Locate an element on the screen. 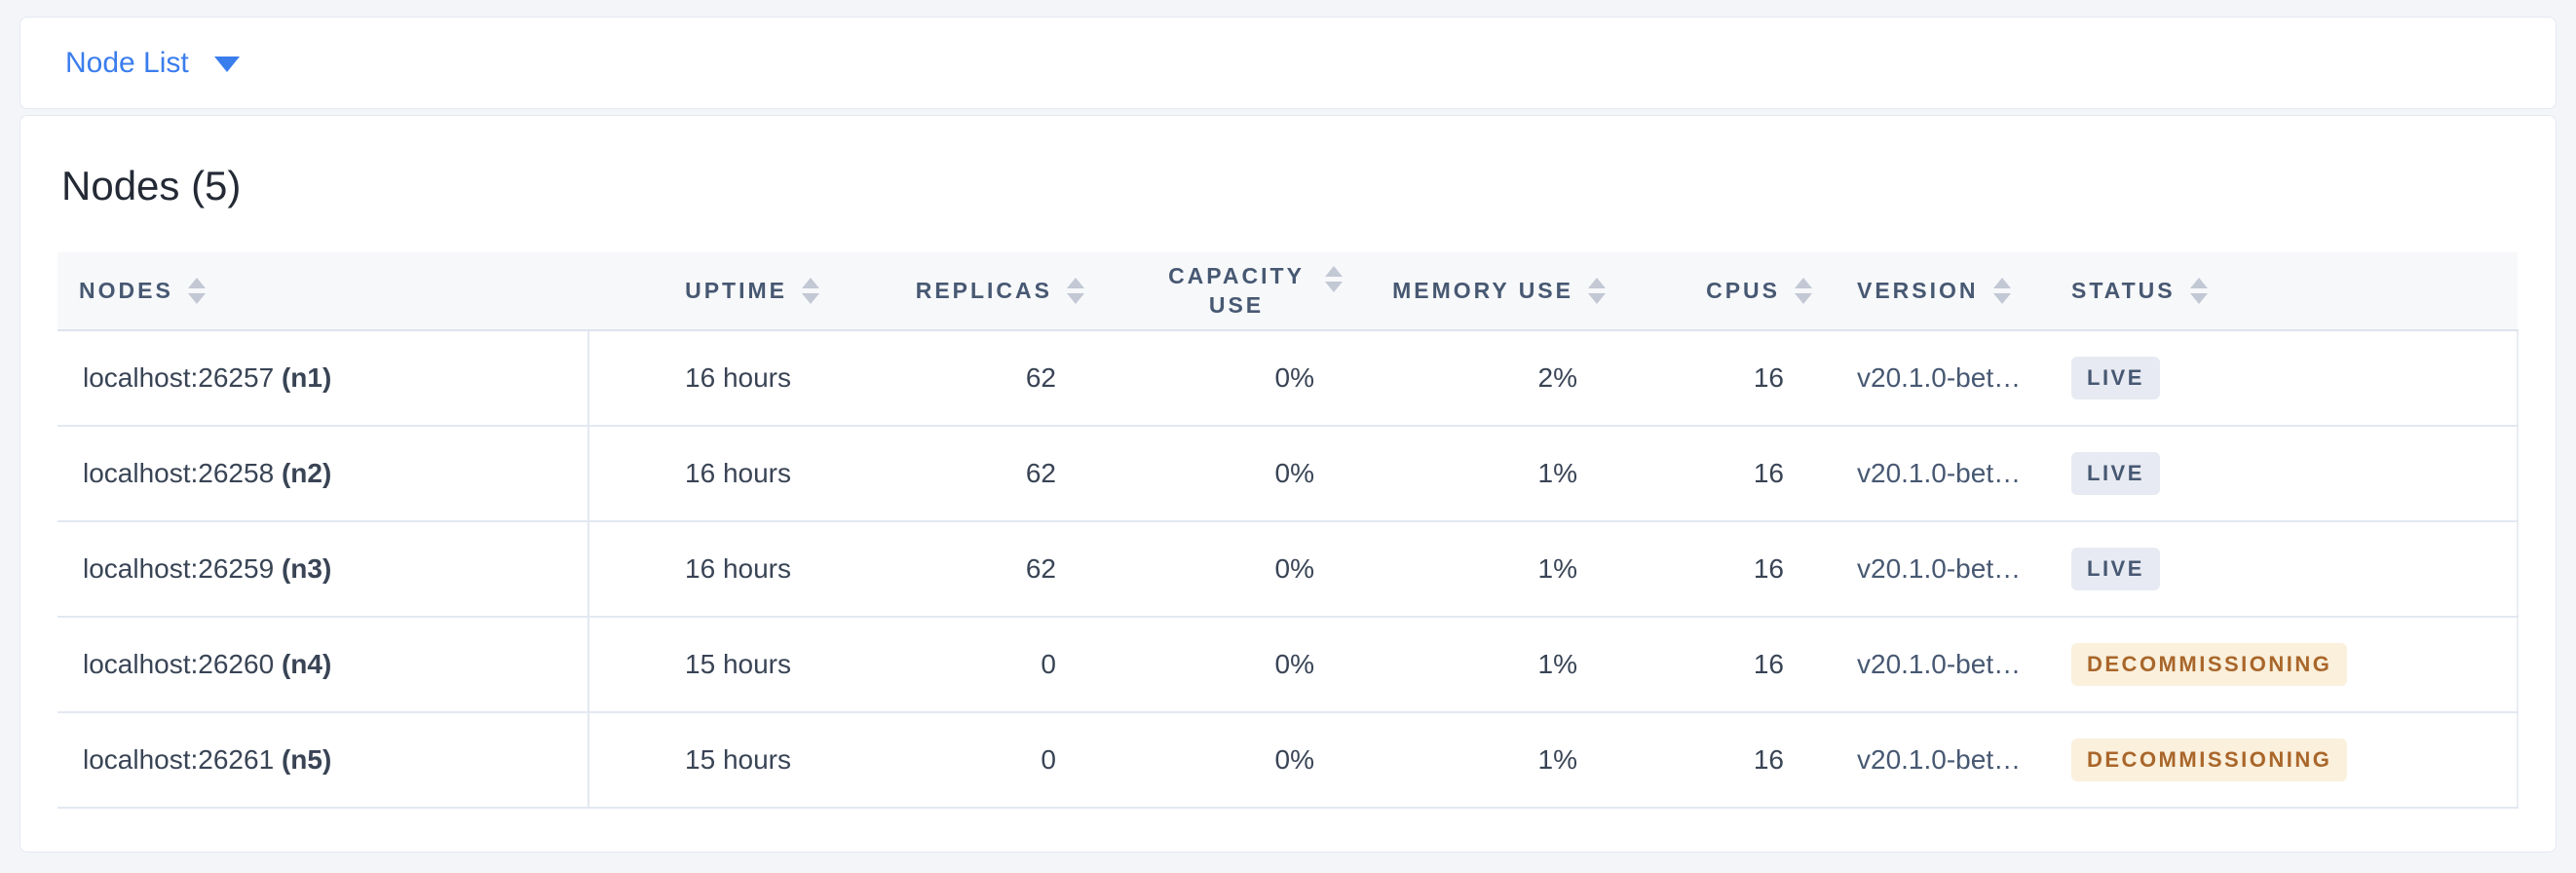  node-address: localhost:26257 is located at coordinates (182, 377).